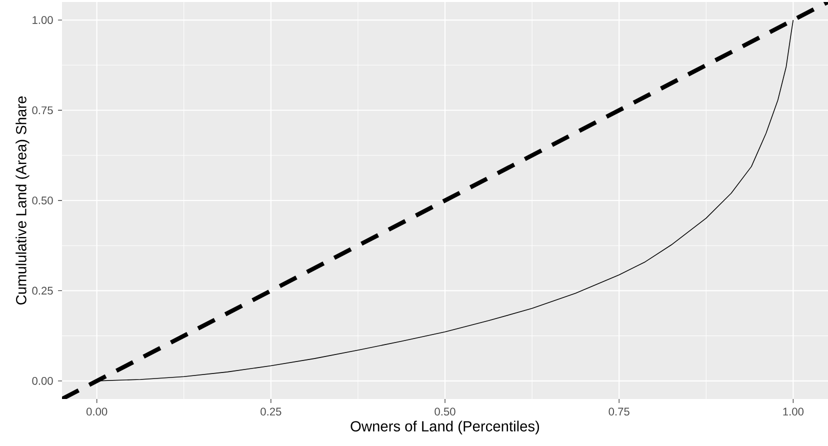 The image size is (828, 446). I want to click on x-tick-label: 1.00, so click(793, 412).